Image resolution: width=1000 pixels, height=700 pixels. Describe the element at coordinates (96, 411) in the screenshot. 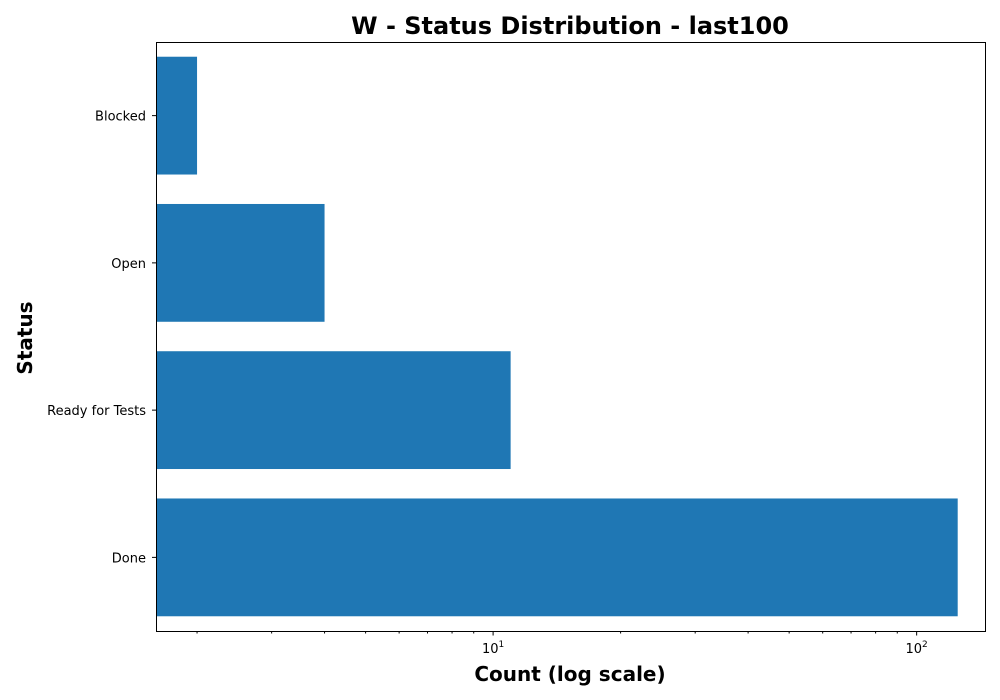

I see `y-tick-label-ready-for-tests: Ready for Tests` at that location.